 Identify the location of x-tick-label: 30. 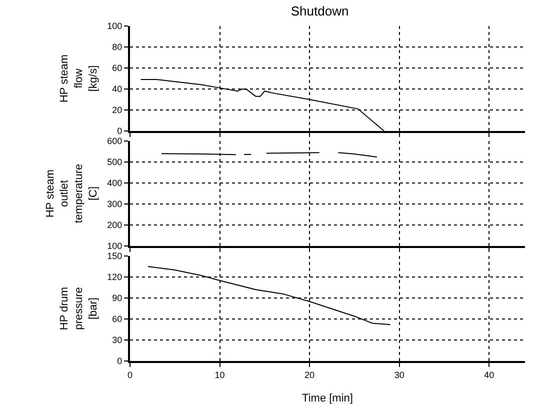
(399, 375).